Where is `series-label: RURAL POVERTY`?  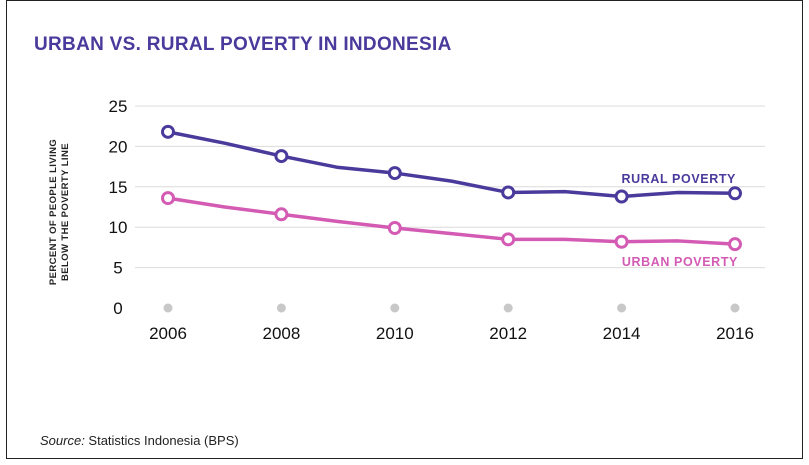
series-label: RURAL POVERTY is located at coordinates (678, 179).